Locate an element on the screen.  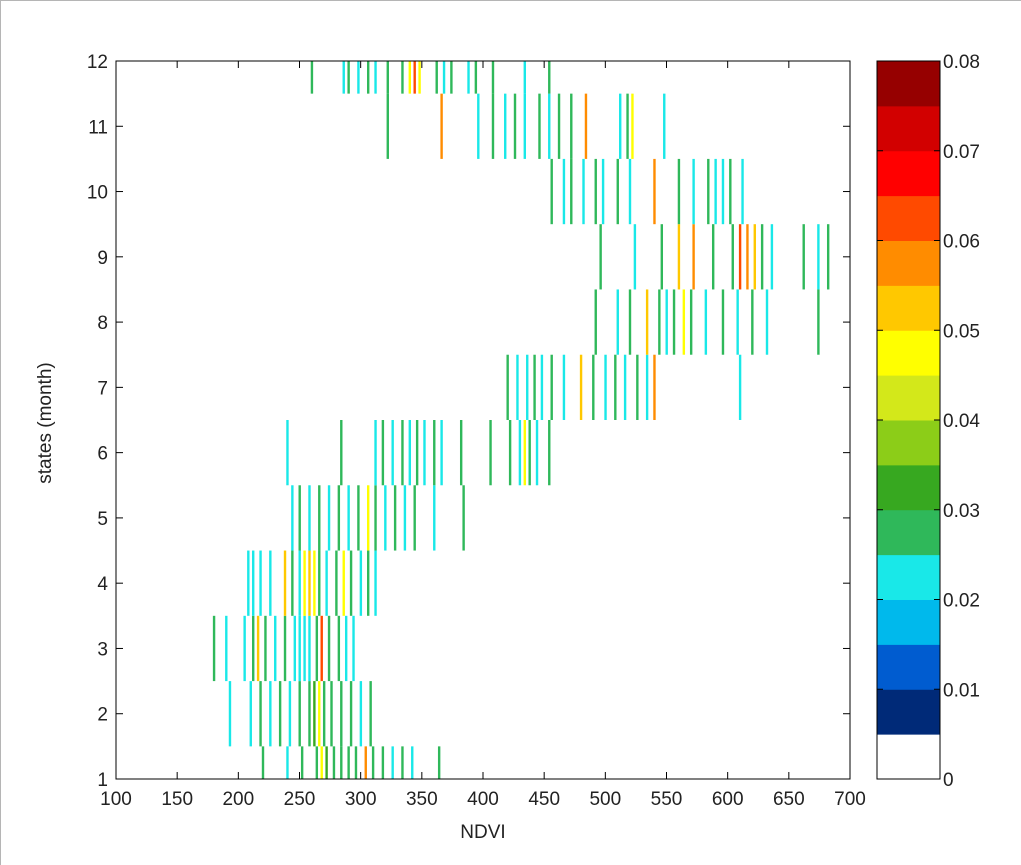
y-tick-label: 9 is located at coordinates (102, 258).